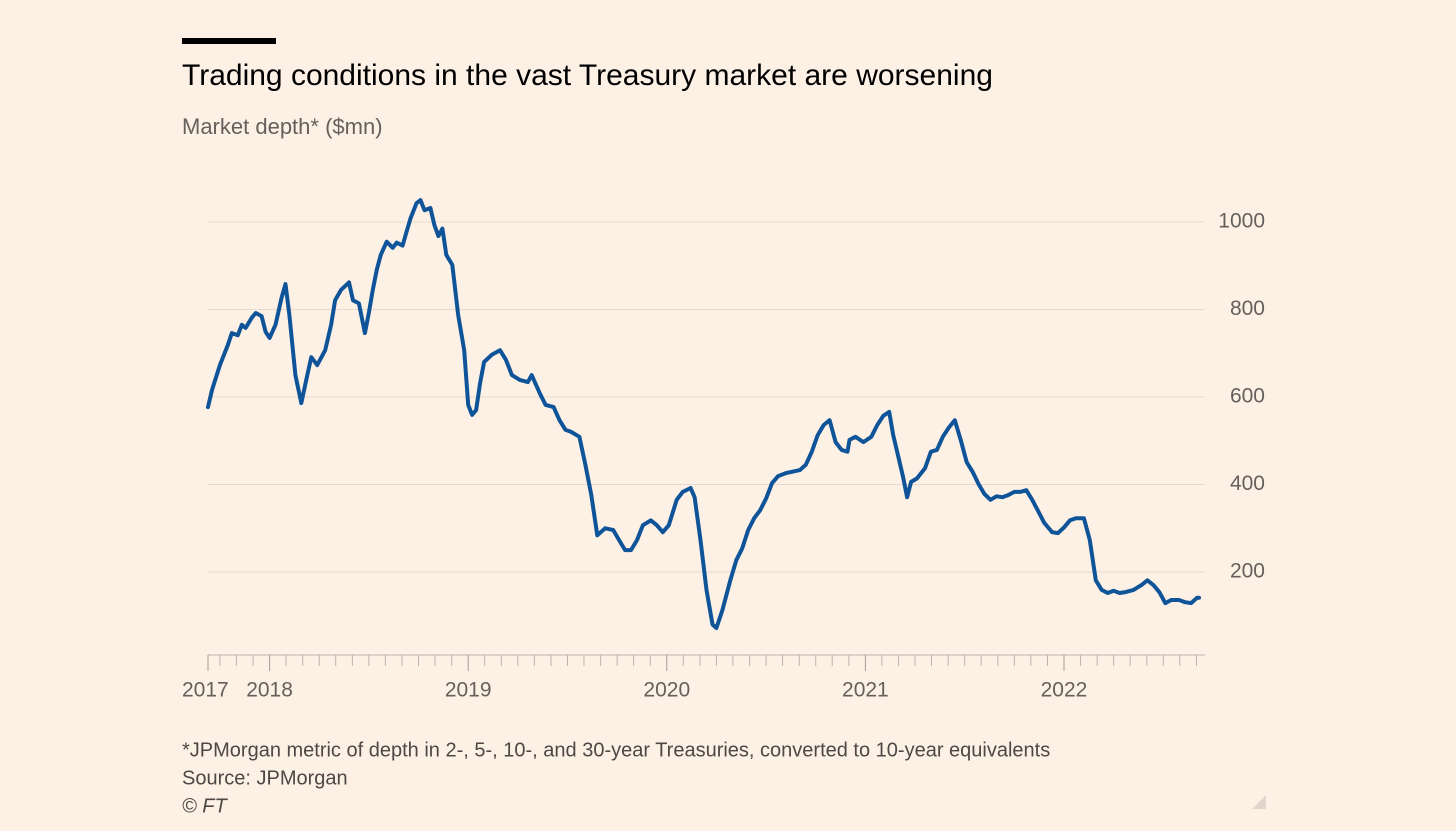 This screenshot has height=831, width=1456. What do you see at coordinates (282, 126) in the screenshot?
I see `chart-subtitle: Market depth* ($mn)` at bounding box center [282, 126].